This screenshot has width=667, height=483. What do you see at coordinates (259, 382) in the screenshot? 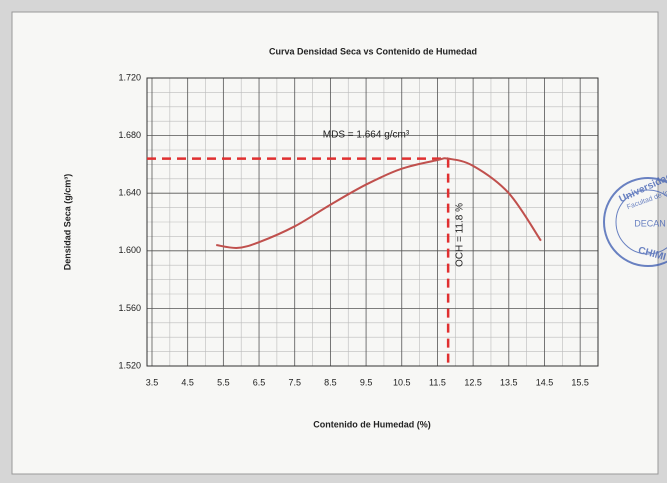
I see `x-tick-label: 6.5` at bounding box center [259, 382].